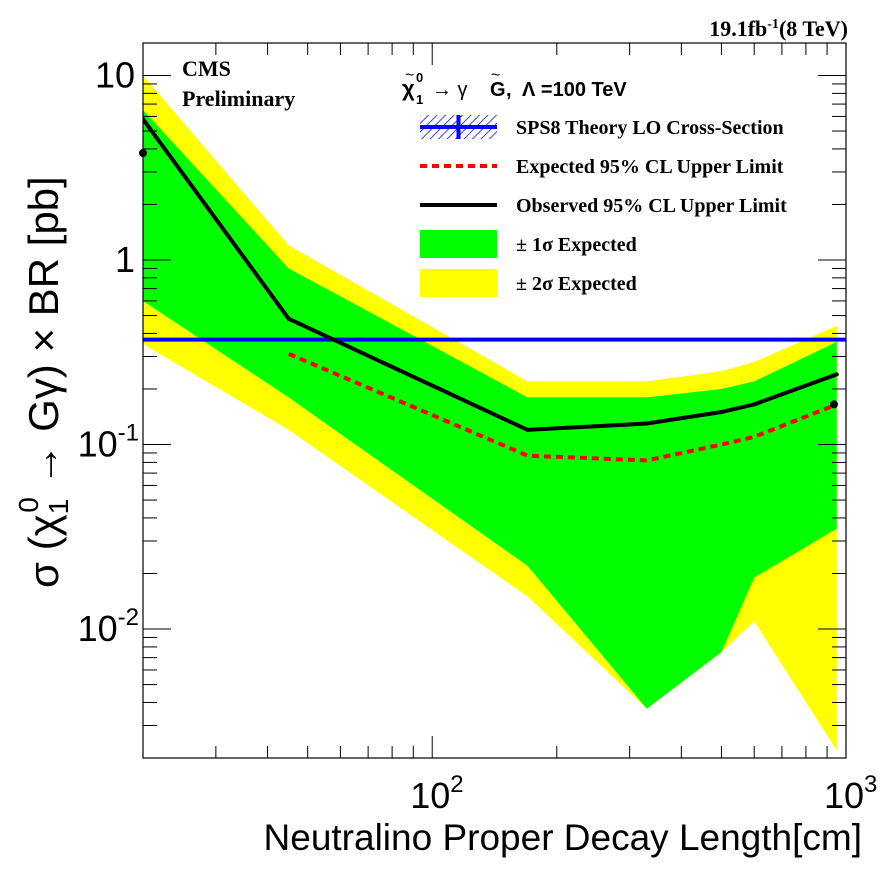 This screenshot has width=896, height=872. I want to click on legend-label: ± 1σ Expected, so click(576, 245).